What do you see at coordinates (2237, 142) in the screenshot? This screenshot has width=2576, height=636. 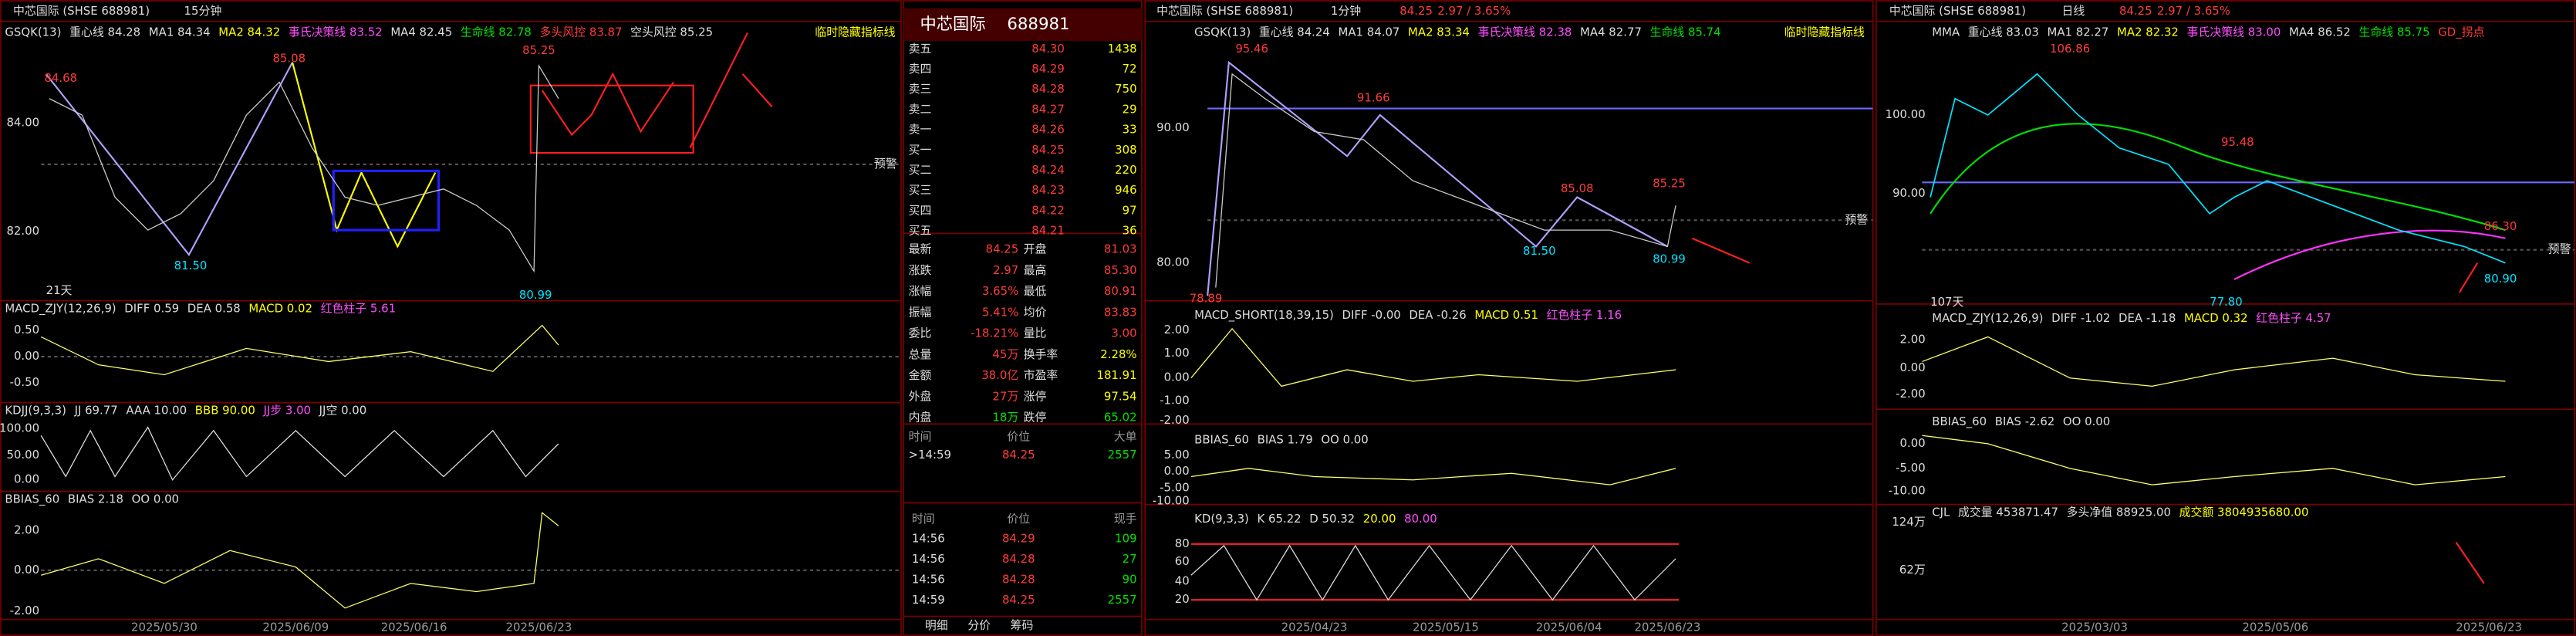 I see `price-annotation: 95.48` at bounding box center [2237, 142].